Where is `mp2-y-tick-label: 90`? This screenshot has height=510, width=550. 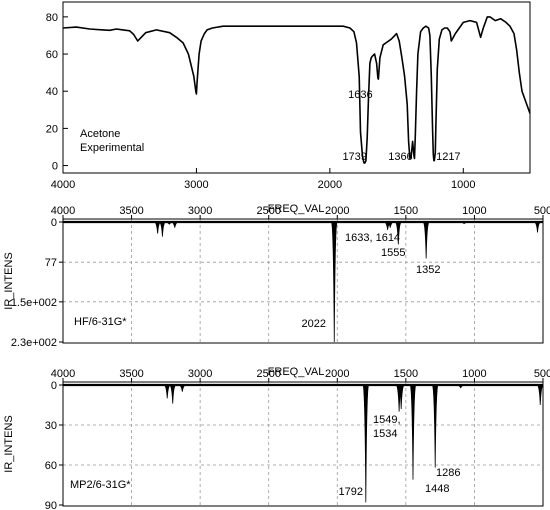 mp2-y-tick-label: 90 is located at coordinates (51, 505).